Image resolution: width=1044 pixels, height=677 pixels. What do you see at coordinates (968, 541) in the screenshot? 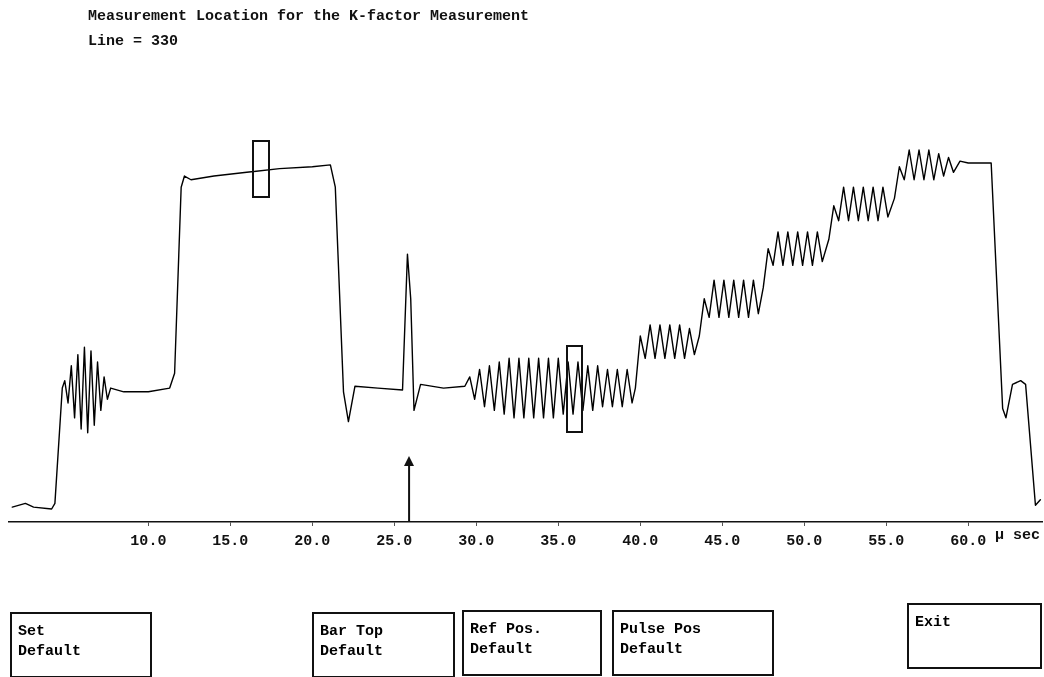
I see `x-tick-label: 60.0` at bounding box center [968, 541].